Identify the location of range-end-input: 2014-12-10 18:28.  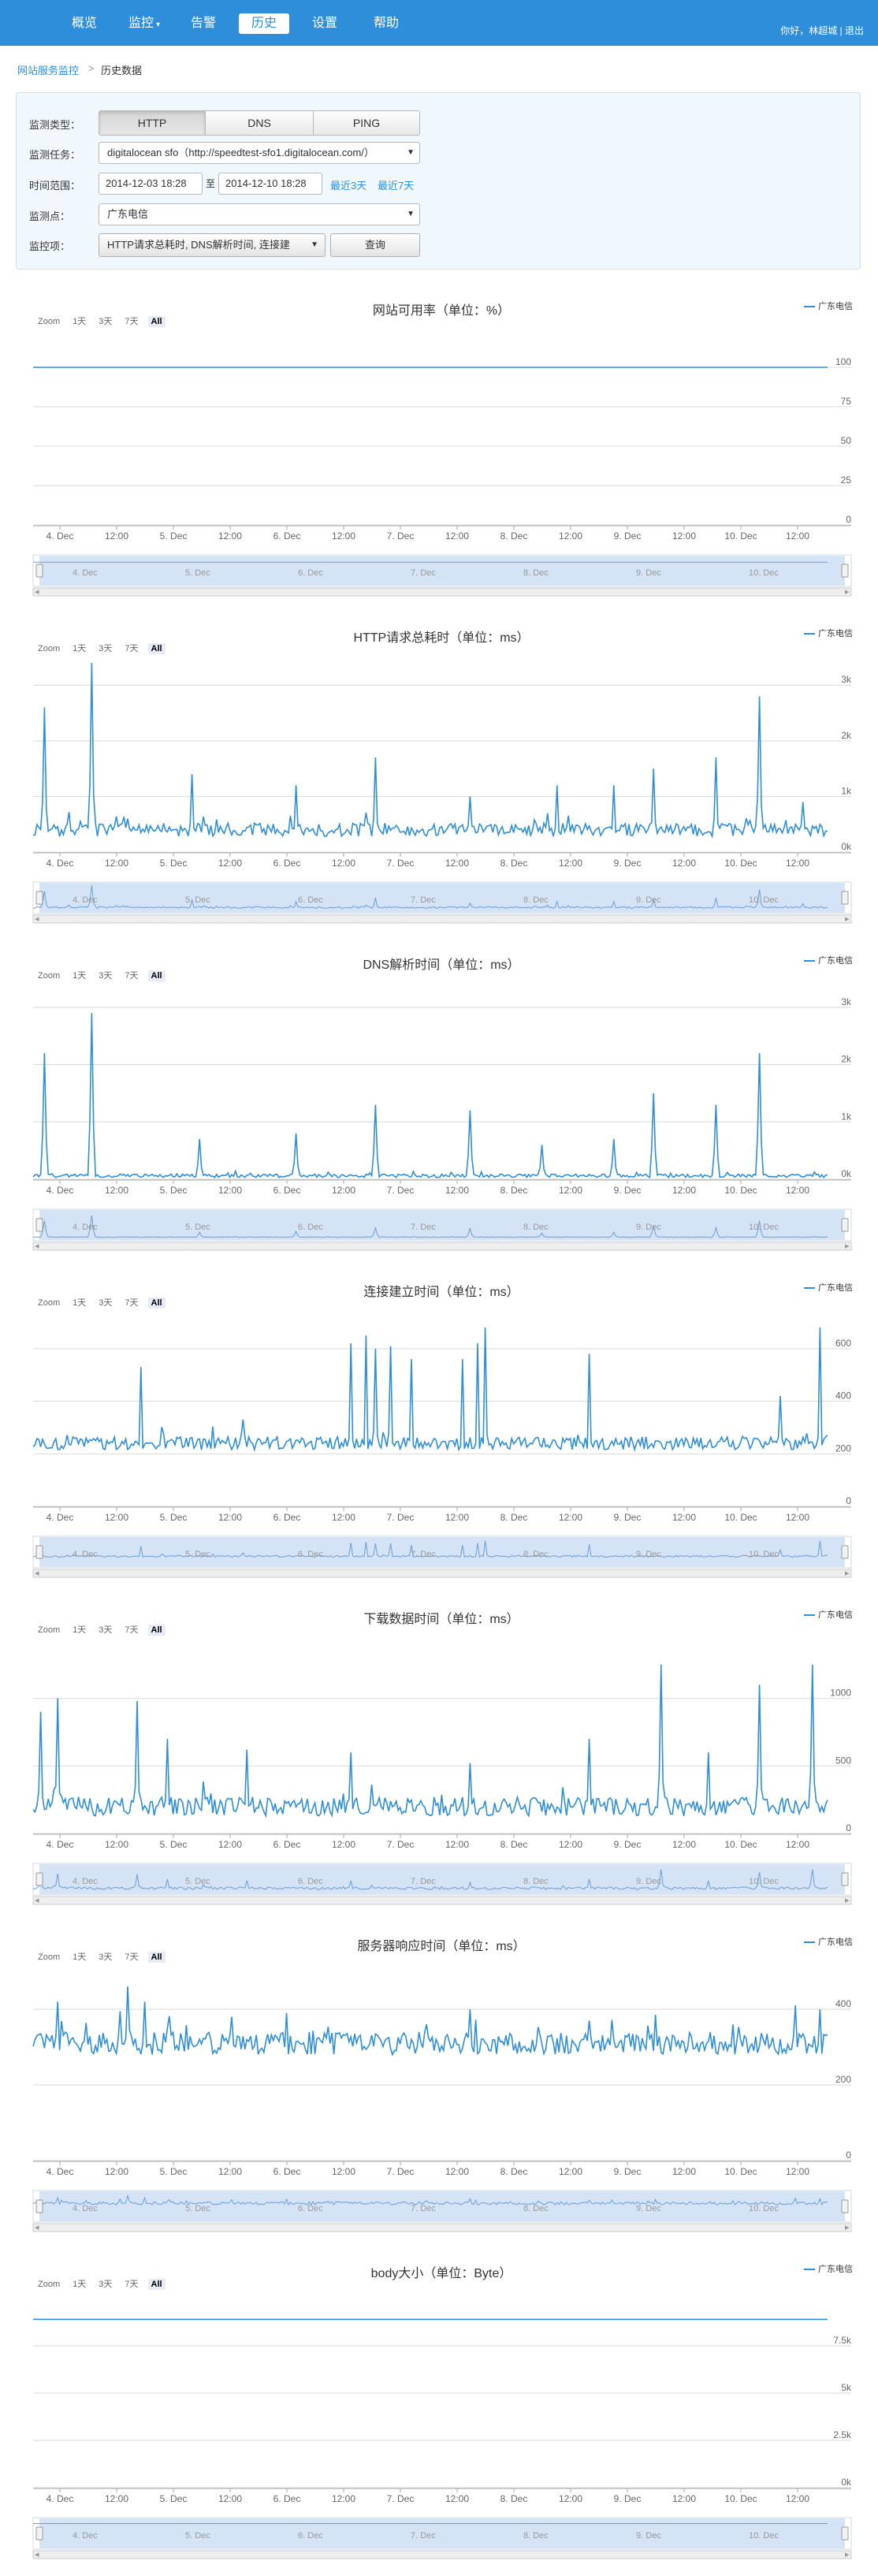
(270, 184).